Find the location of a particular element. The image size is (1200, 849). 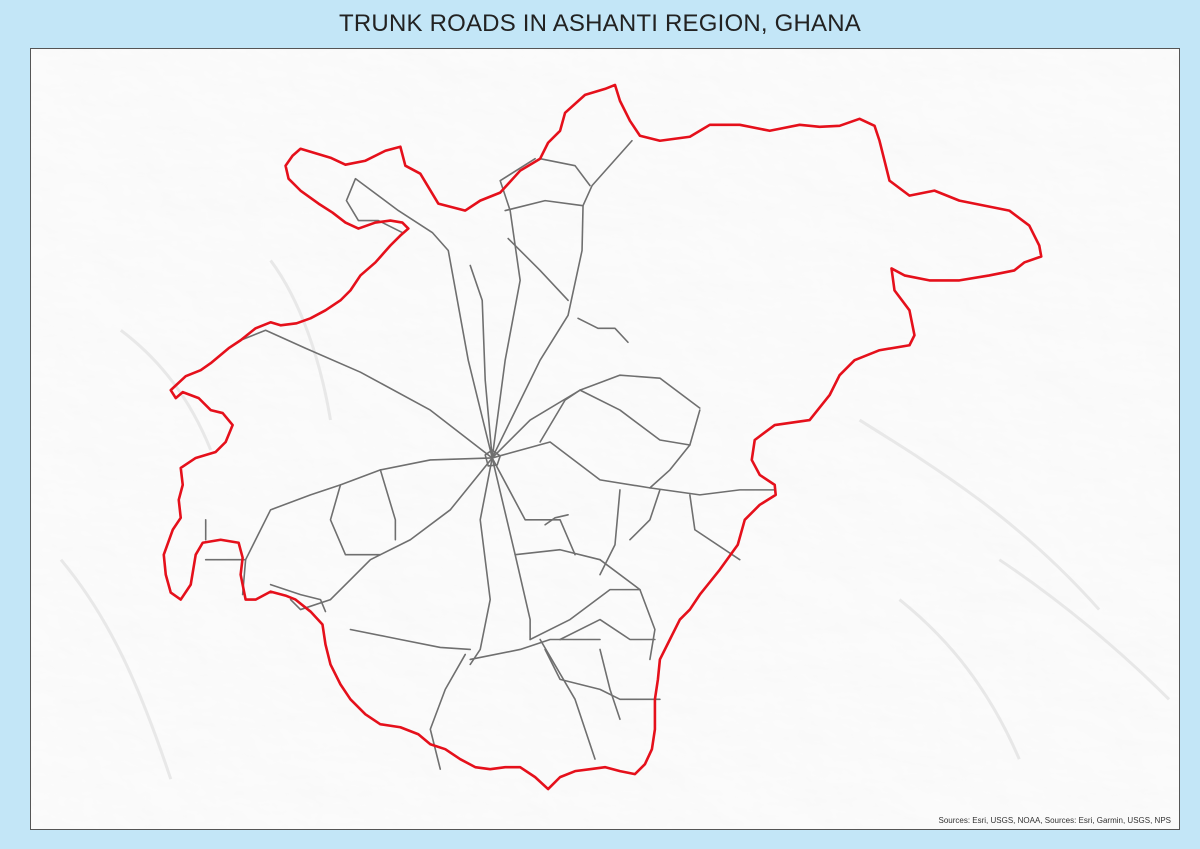

map-title: TRUNK ROADS IN ASHANTI REGION, GHANA is located at coordinates (600, 23).